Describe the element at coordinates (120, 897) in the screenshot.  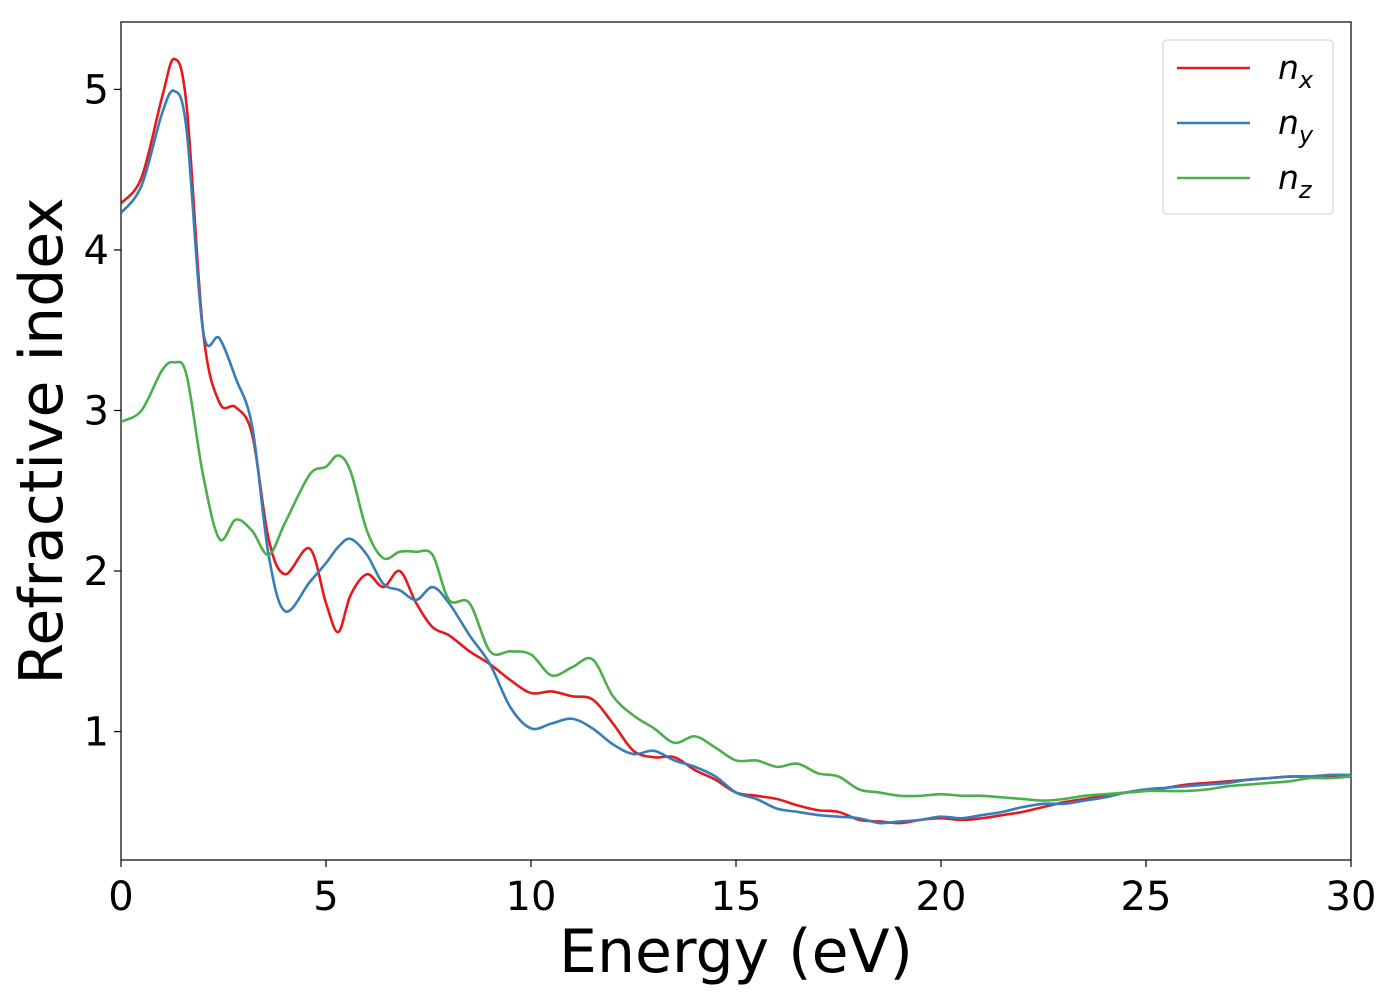
I see `x-tick-label: 0` at that location.